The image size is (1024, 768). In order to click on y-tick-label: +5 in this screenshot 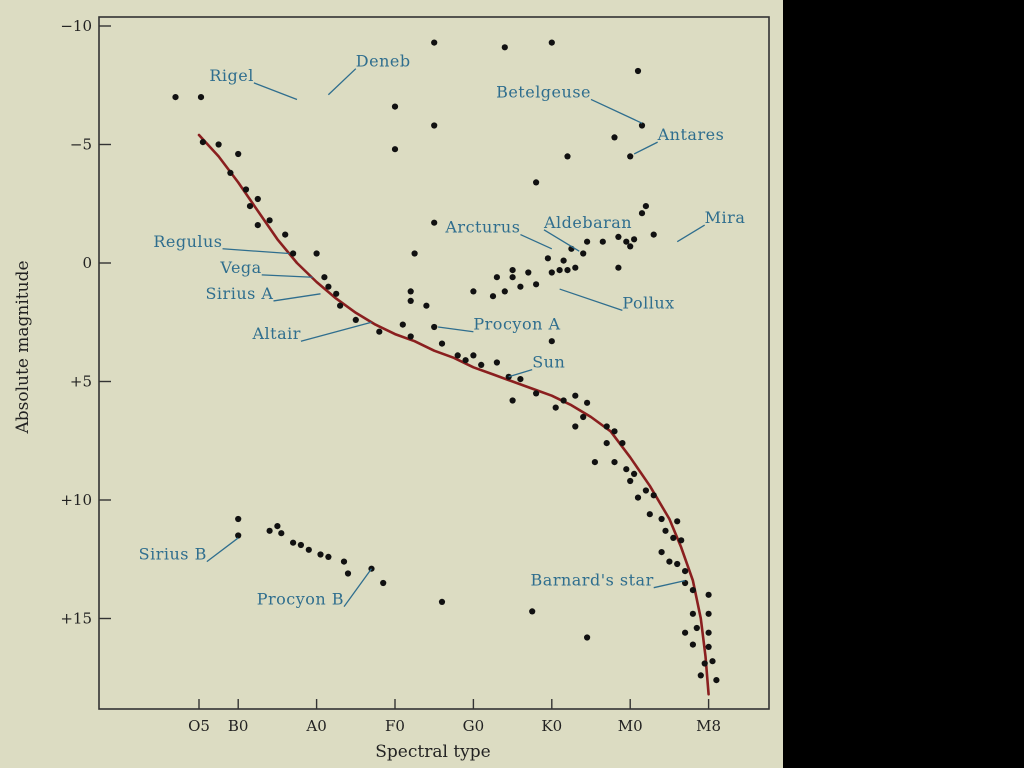, I will do `click(81, 382)`.